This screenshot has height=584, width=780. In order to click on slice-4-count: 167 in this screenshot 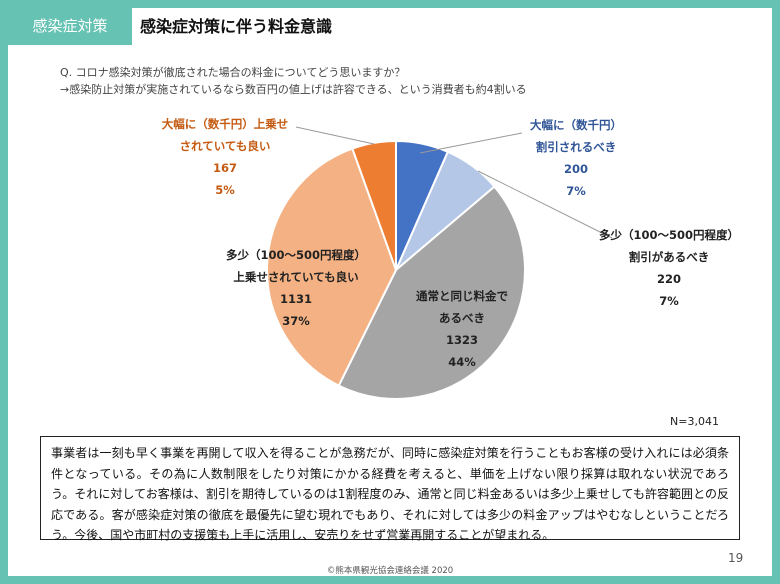, I will do `click(224, 168)`.